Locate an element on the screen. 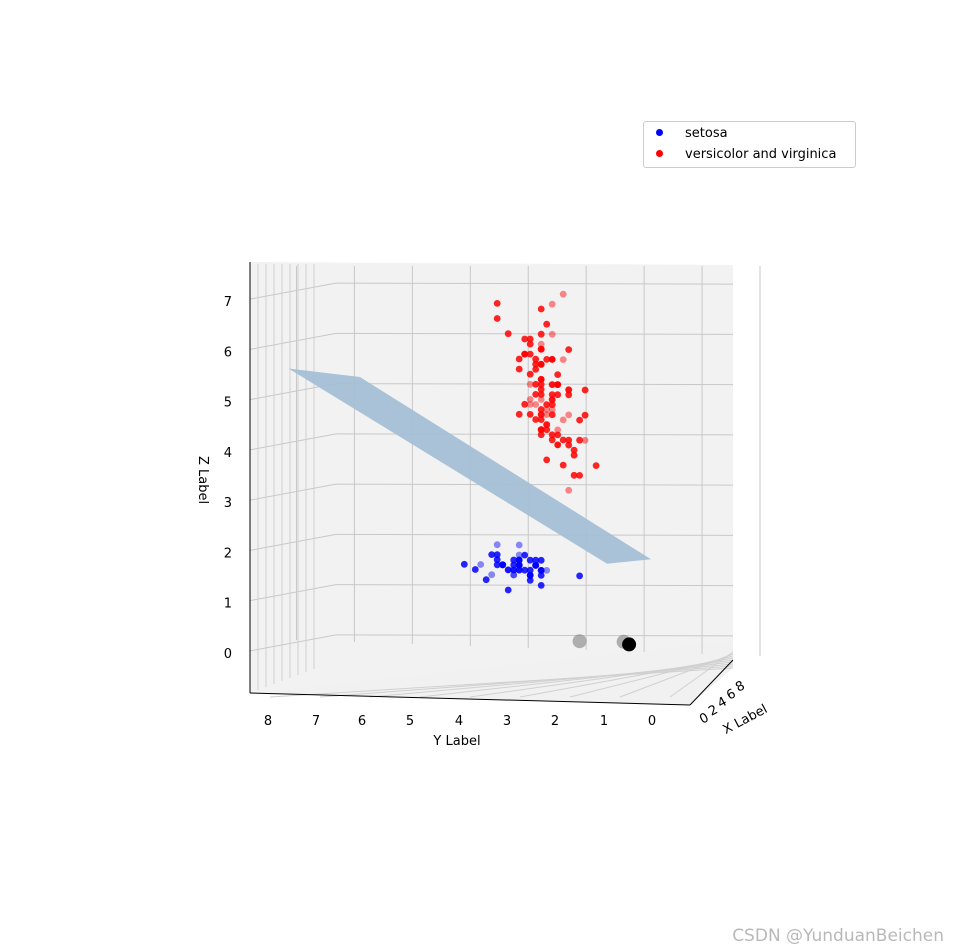 The height and width of the screenshot is (952, 958). y-tick-label: 7 is located at coordinates (316, 721).